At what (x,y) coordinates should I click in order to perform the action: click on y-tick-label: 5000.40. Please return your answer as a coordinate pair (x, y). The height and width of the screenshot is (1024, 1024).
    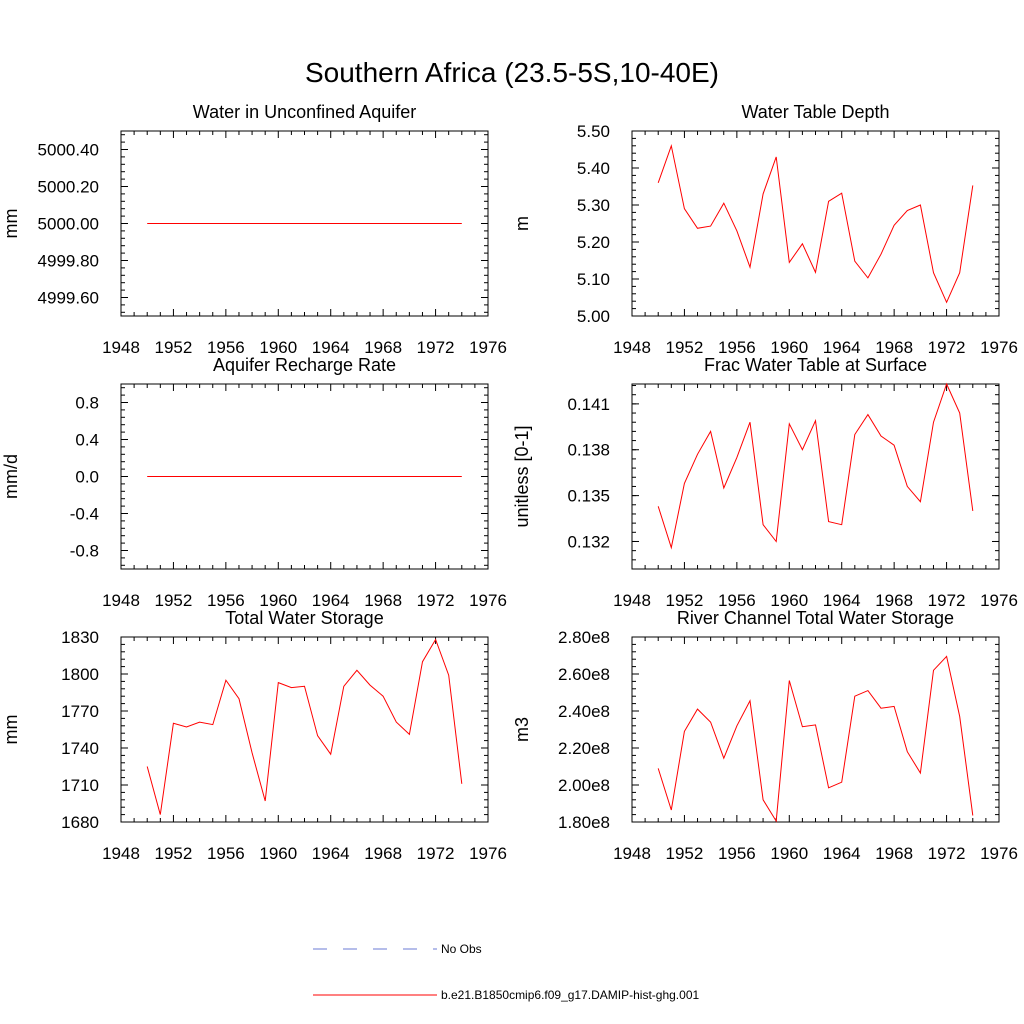
    Looking at the image, I should click on (68, 150).